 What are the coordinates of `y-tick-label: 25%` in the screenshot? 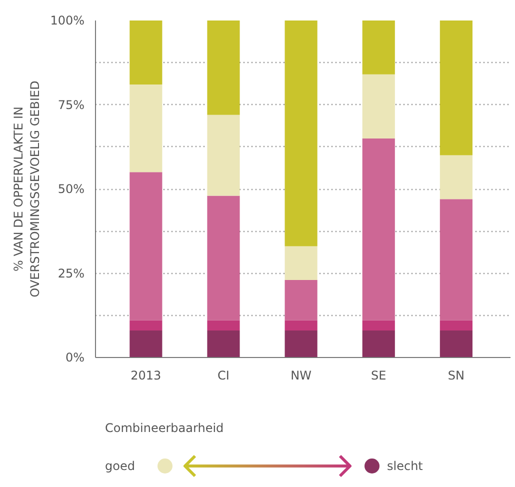 It's located at (71, 273).